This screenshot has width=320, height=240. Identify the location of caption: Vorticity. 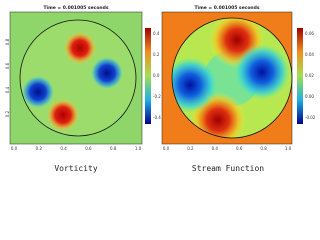
(76, 168).